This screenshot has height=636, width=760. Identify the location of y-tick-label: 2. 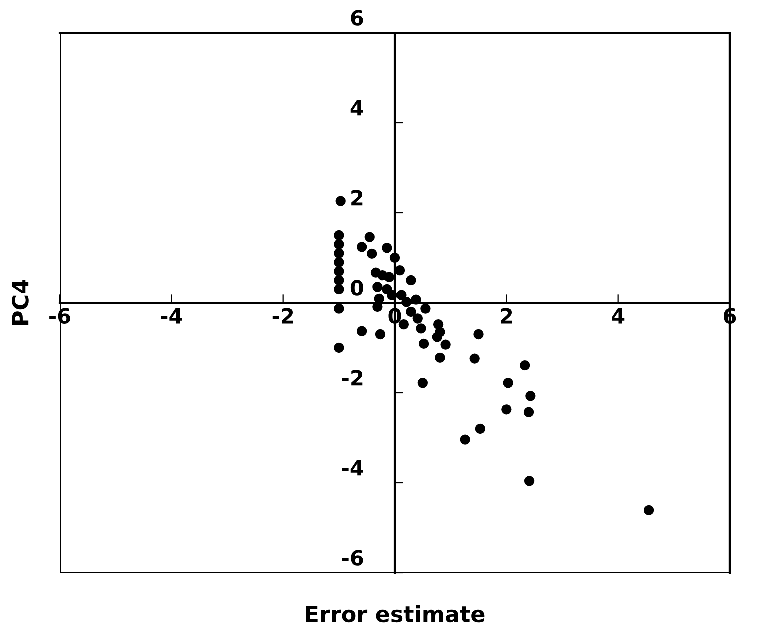
(357, 198).